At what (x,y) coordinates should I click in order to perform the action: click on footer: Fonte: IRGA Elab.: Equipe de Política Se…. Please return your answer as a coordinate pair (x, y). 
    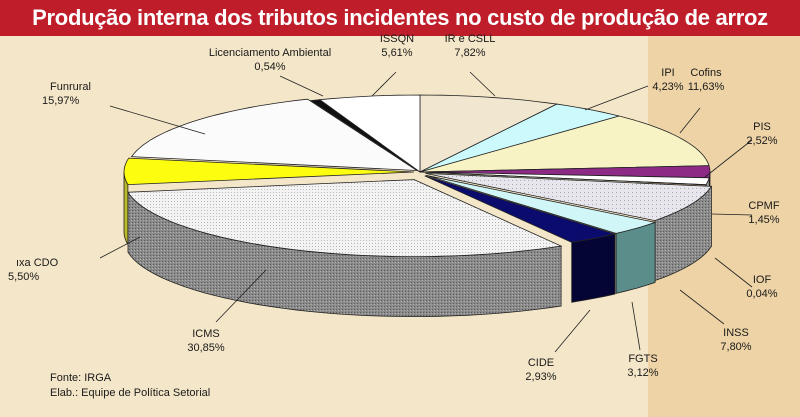
    Looking at the image, I should click on (130, 386).